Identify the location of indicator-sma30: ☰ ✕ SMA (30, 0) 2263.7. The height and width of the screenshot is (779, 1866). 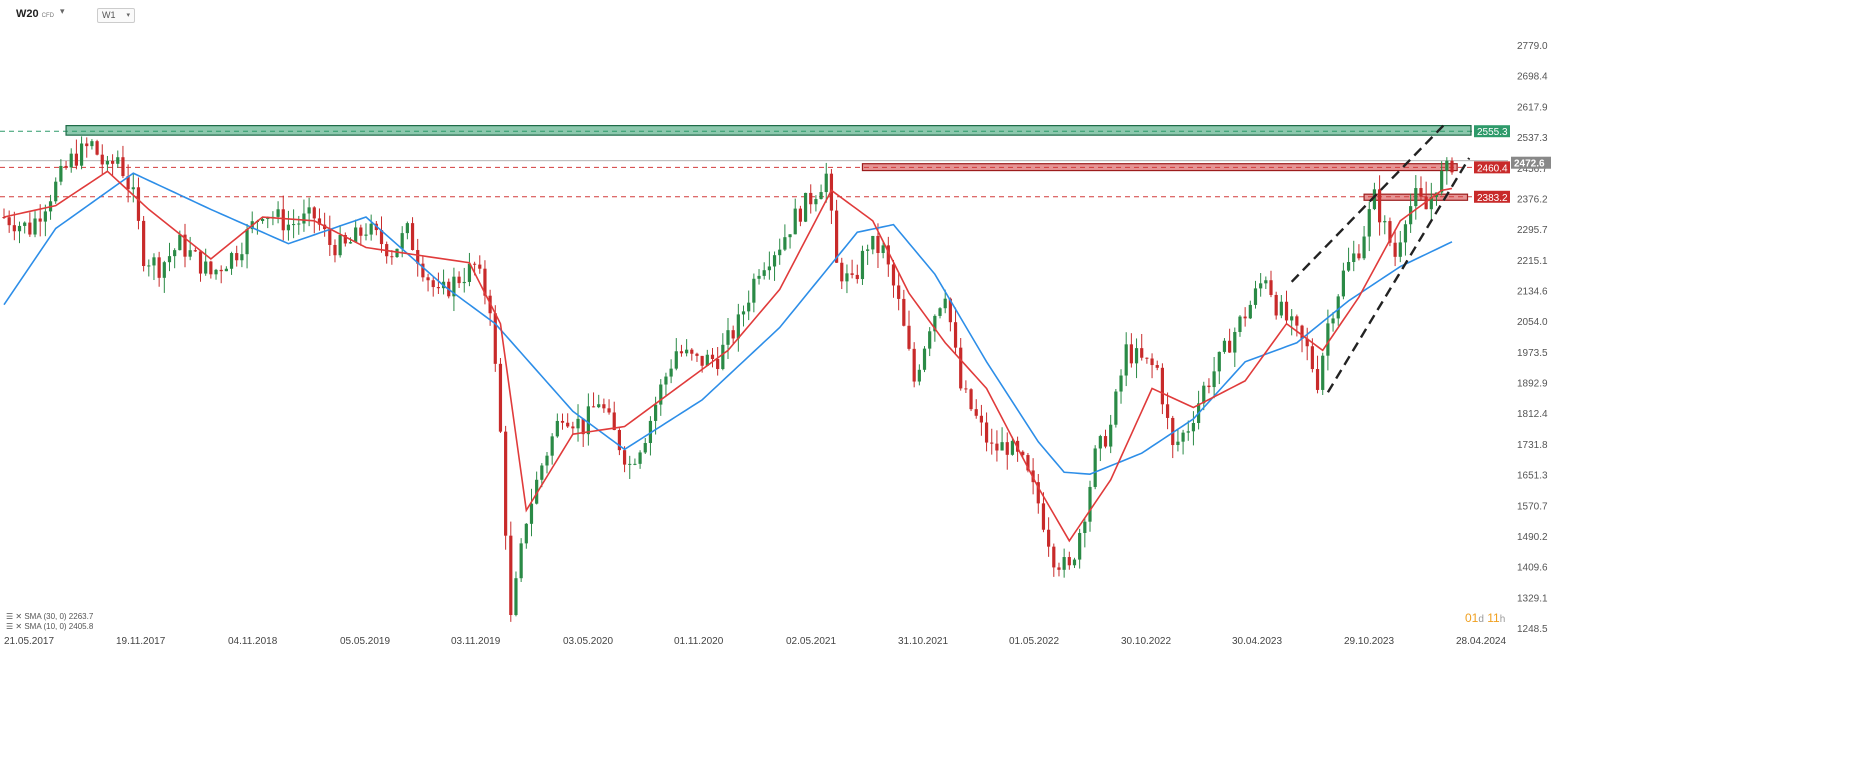
(49, 616).